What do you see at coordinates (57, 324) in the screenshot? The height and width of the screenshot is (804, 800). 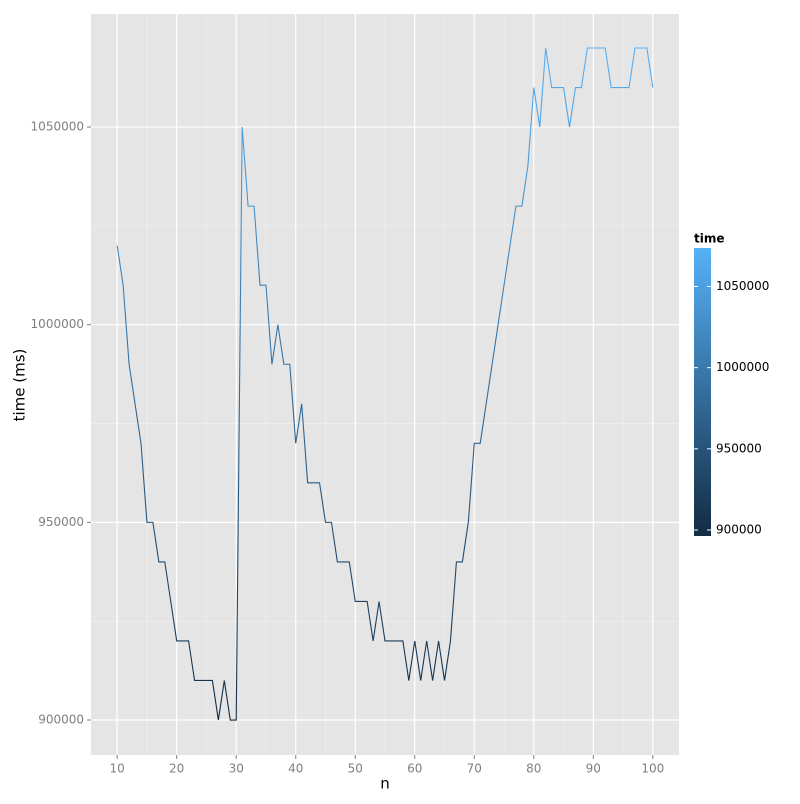 I see `y-tick-label: 1000000` at bounding box center [57, 324].